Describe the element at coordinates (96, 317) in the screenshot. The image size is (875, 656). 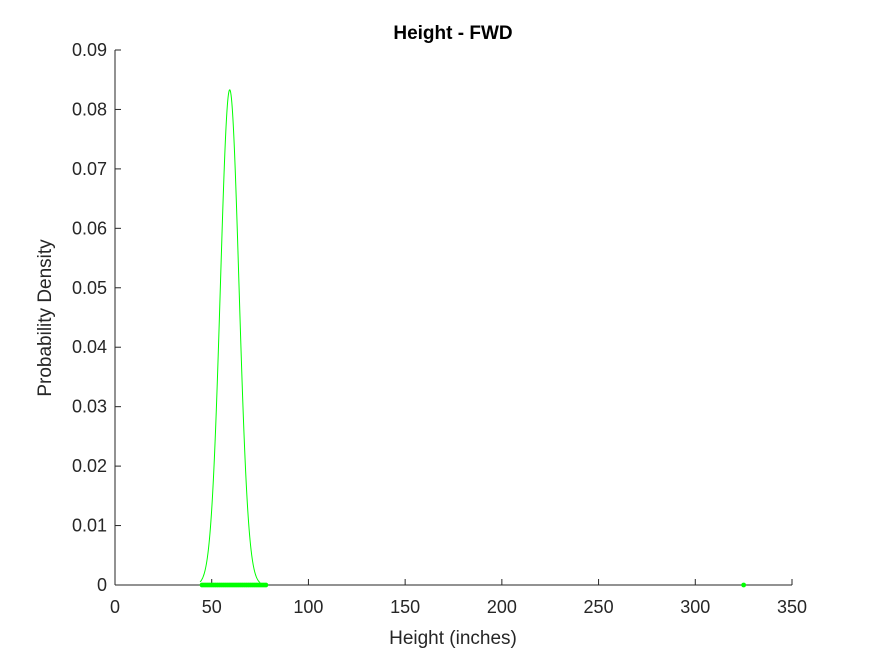
I see `y-ticks: 0 0.01 0.02 0.03 0.04 0.05 0.06 0.07 0.08 0.09` at that location.